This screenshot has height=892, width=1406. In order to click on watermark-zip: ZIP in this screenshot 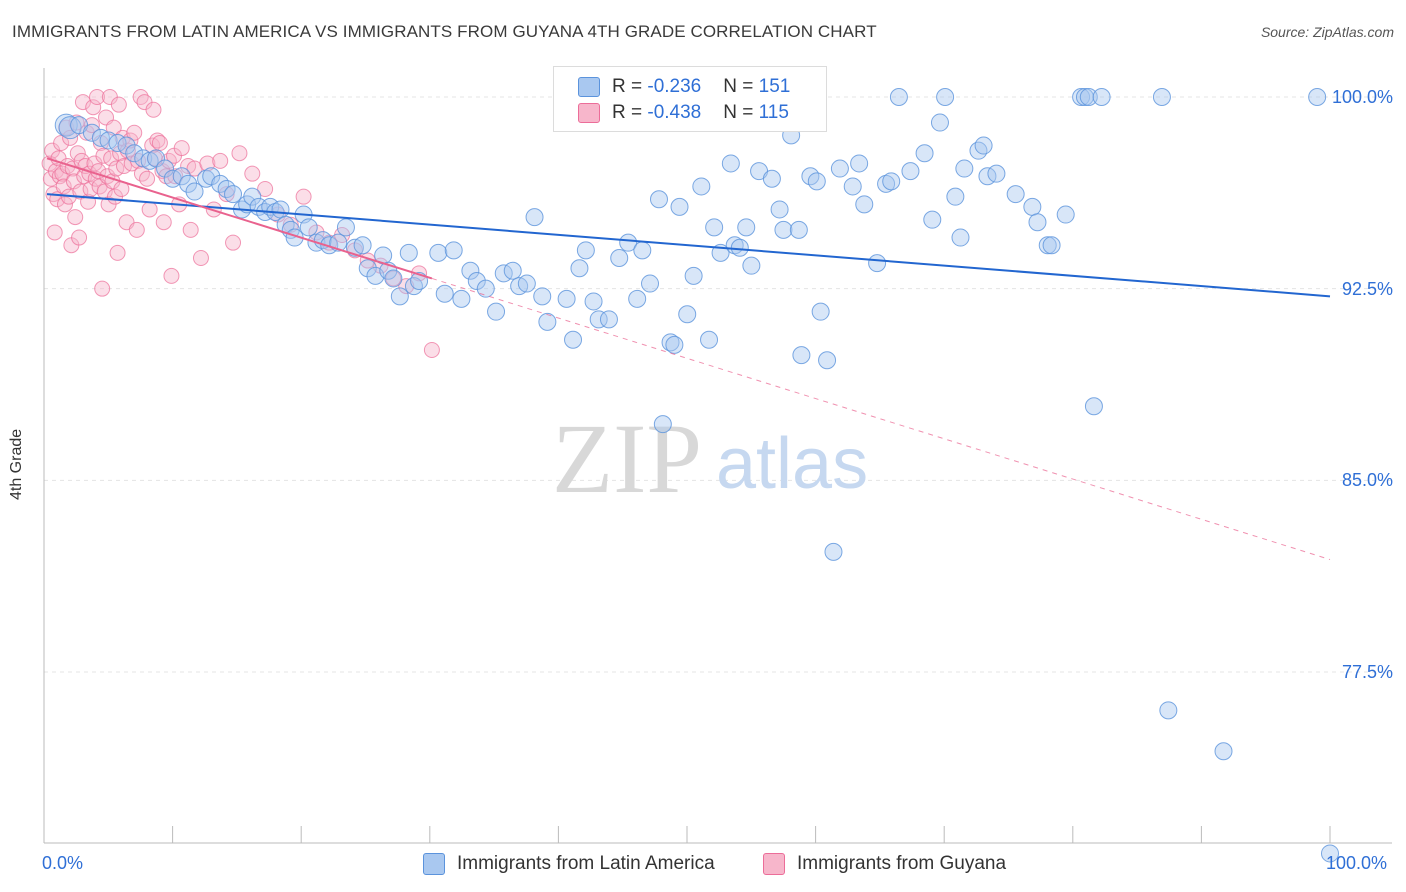, I will do `click(627, 458)`.